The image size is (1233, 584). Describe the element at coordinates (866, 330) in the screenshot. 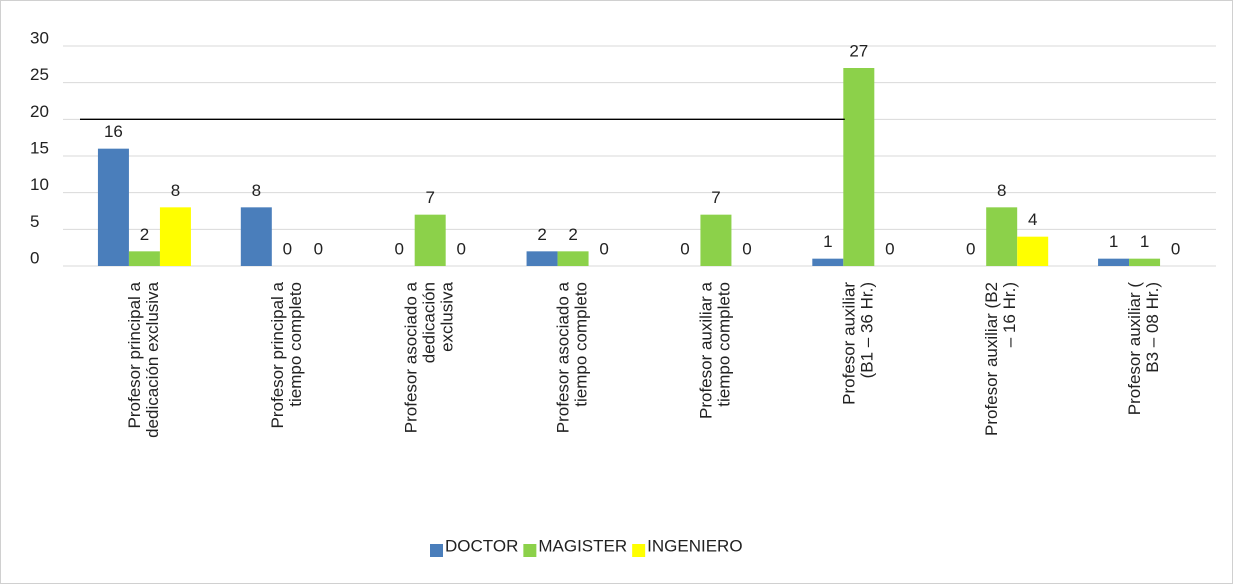

I see `x-tick-label: (B1 – 36 Hr.)` at that location.